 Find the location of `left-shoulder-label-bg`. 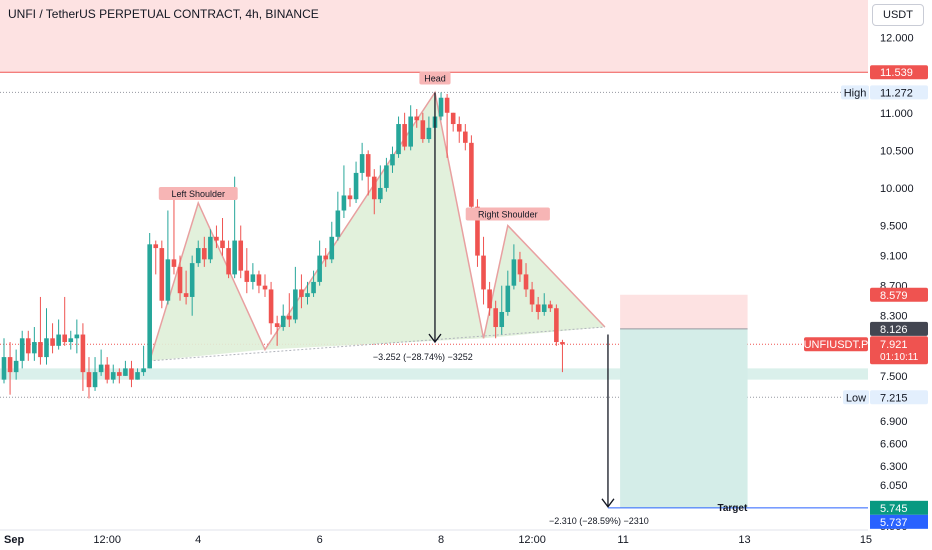

left-shoulder-label-bg is located at coordinates (198, 193).